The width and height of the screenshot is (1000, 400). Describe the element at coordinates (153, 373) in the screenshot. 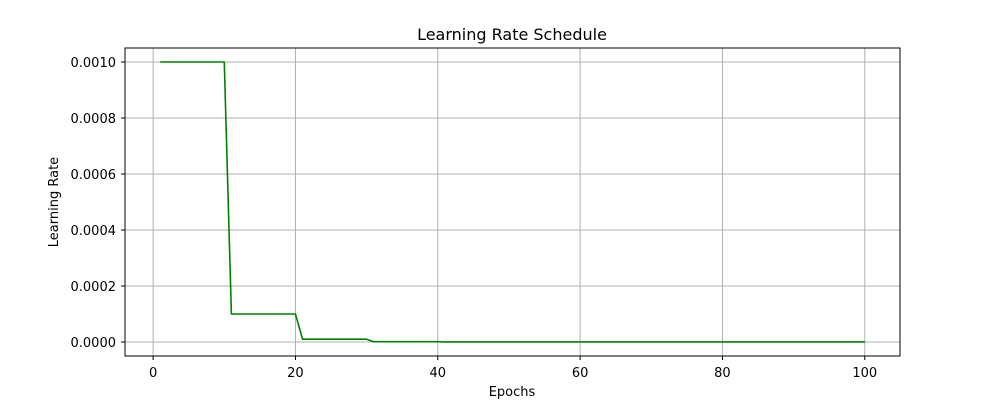

I see `x-tick-label: 0` at that location.